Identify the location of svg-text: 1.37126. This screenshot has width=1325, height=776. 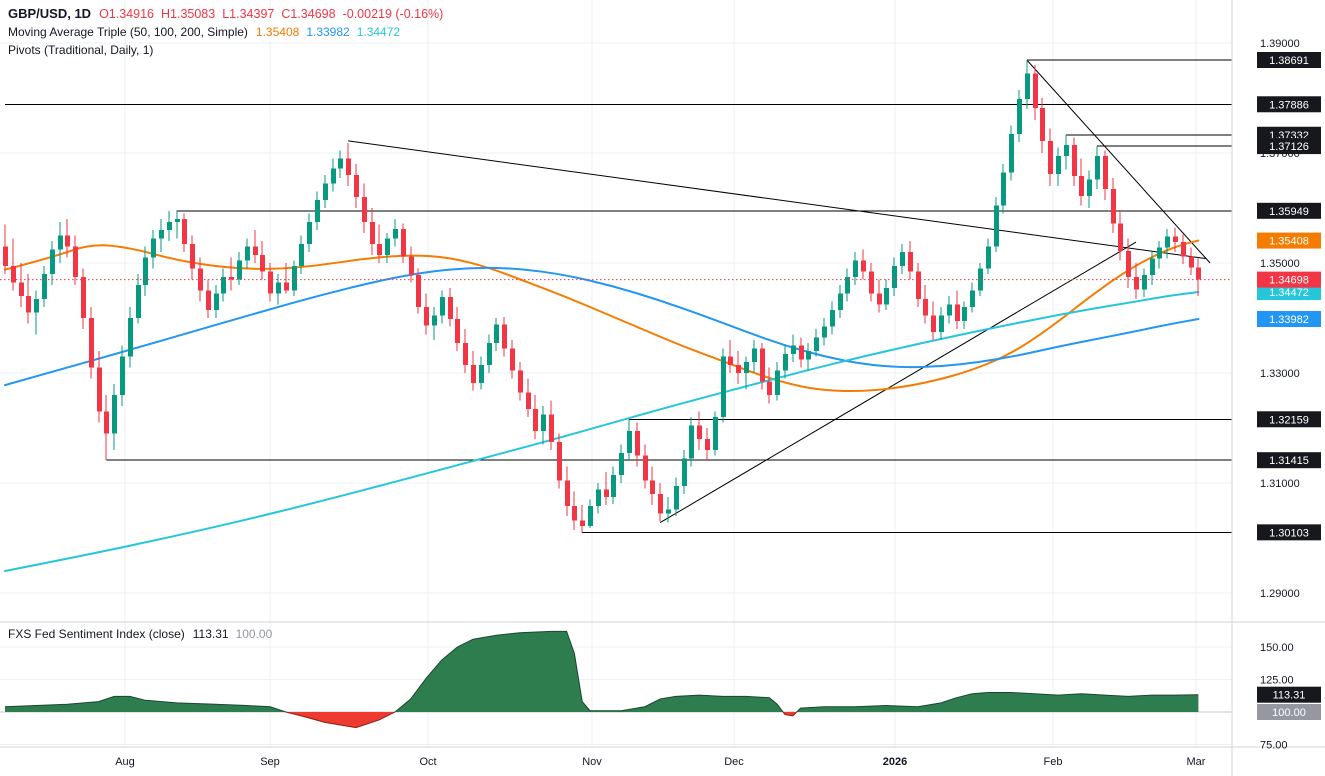
(1289, 147).